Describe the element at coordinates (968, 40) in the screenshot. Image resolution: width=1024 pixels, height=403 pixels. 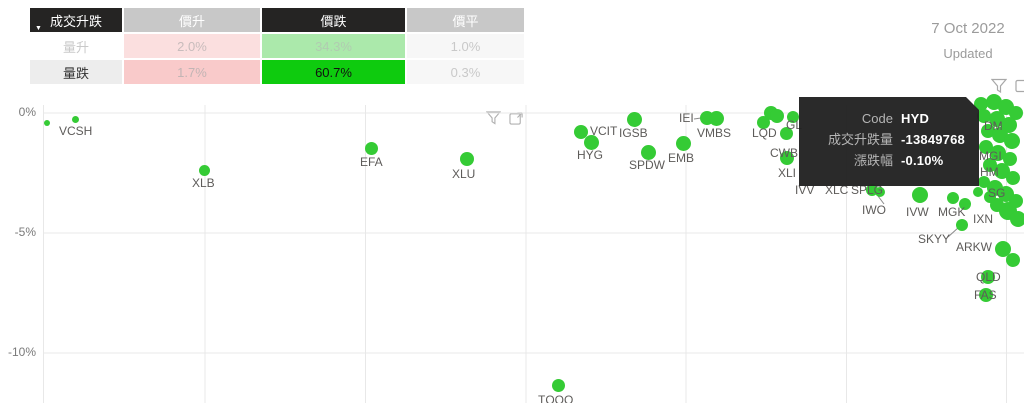
I see `report-meta: 7 Oct 2022 Updated` at that location.